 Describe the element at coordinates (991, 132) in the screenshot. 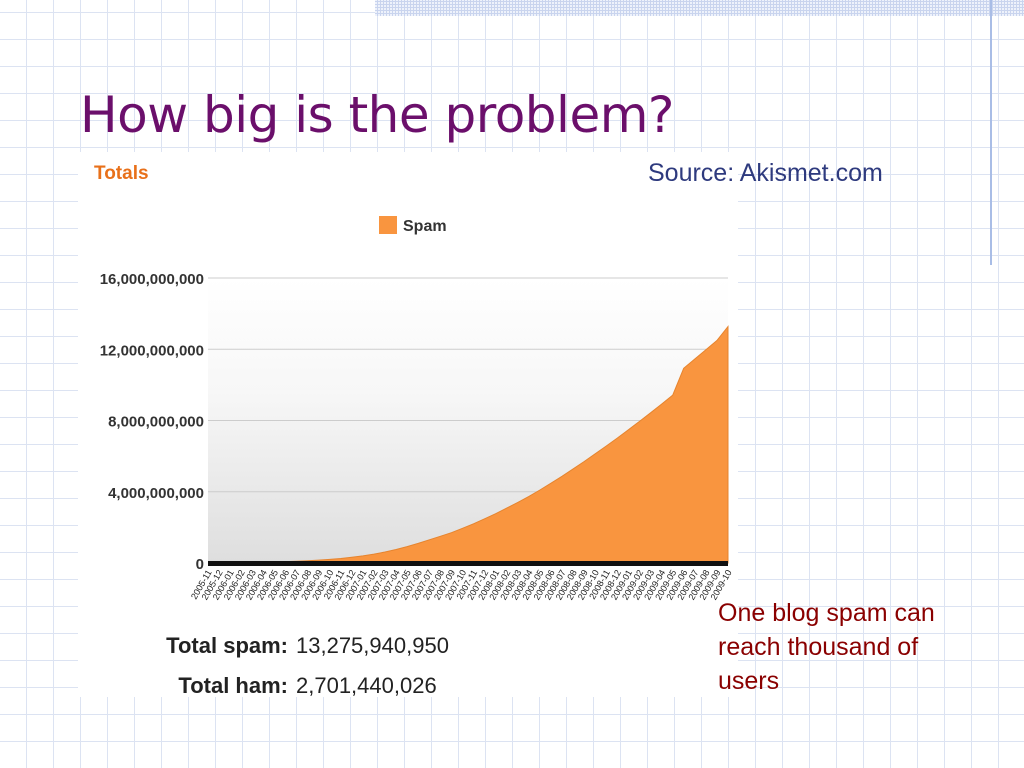

I see `slide-rule` at that location.